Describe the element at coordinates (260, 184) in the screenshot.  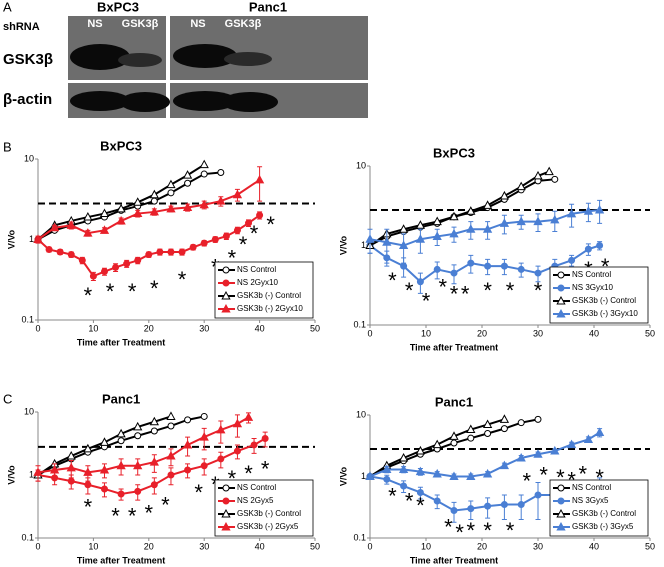
I see `error-bar` at that location.